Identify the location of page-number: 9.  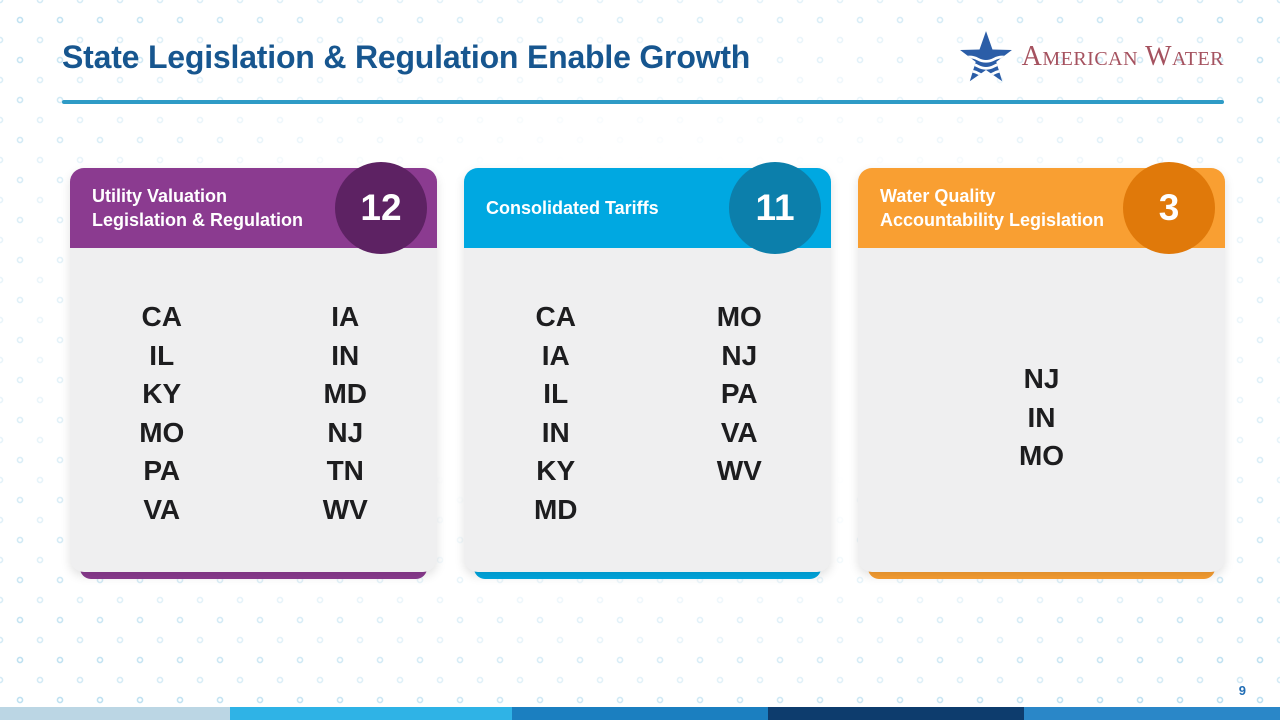
(1242, 690).